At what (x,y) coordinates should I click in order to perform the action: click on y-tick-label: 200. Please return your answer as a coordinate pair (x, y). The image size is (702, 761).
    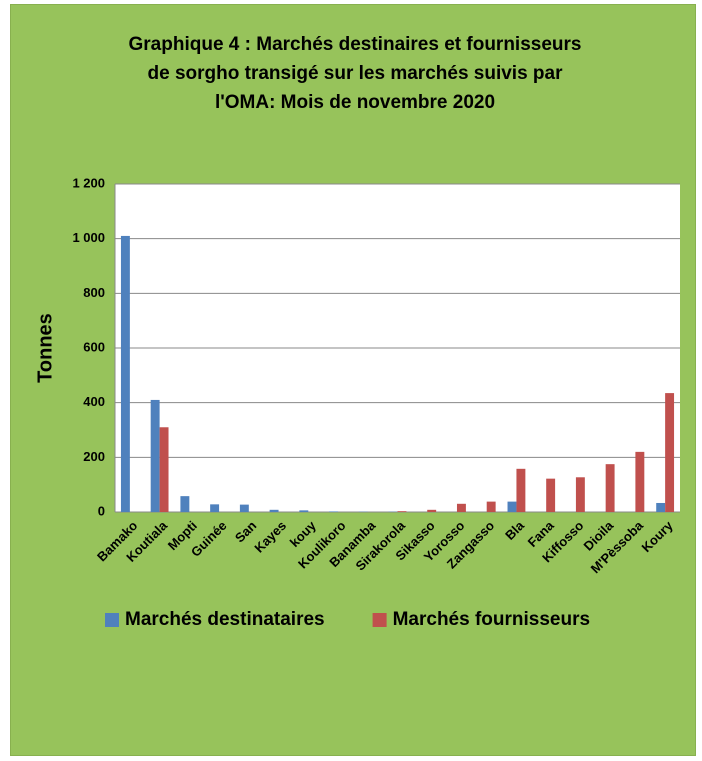
    Looking at the image, I should click on (94, 456).